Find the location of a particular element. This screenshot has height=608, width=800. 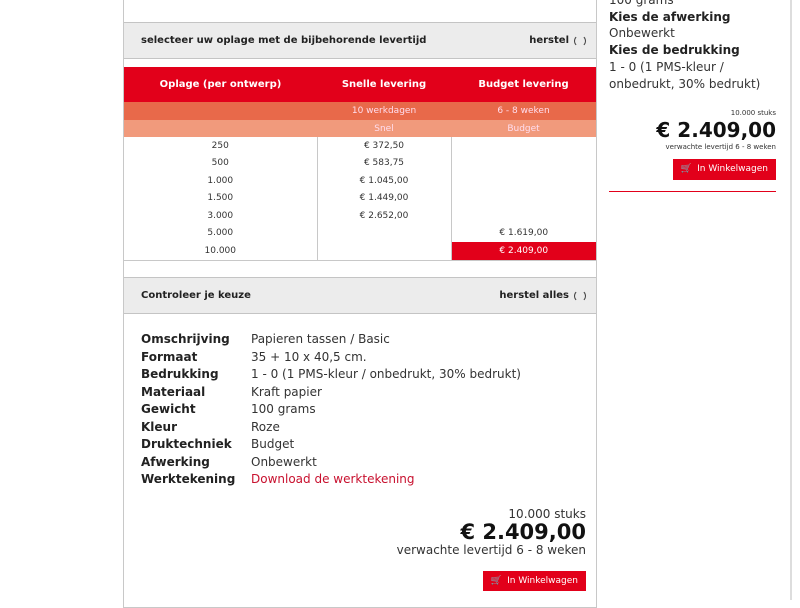

table-row: 5.000 € 1.619,00 is located at coordinates (360, 233).